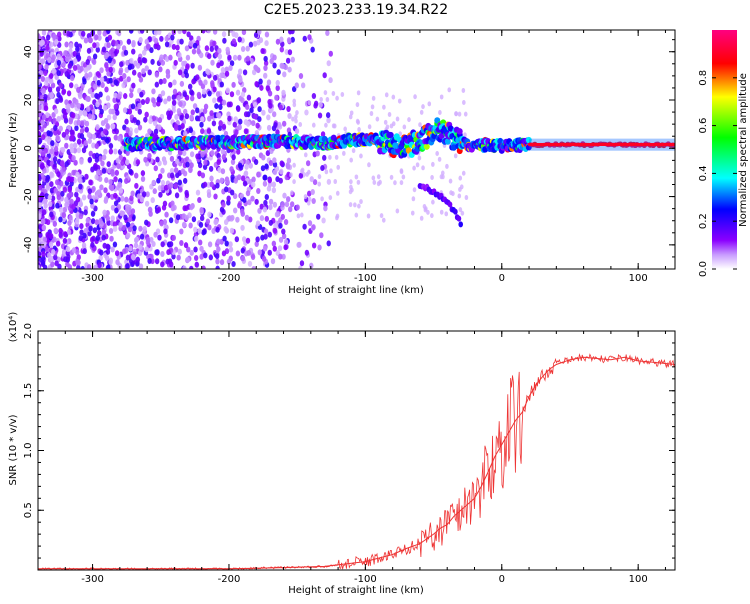 The width and height of the screenshot is (750, 604). I want to click on colorbar-tick-label: 0.6, so click(703, 126).